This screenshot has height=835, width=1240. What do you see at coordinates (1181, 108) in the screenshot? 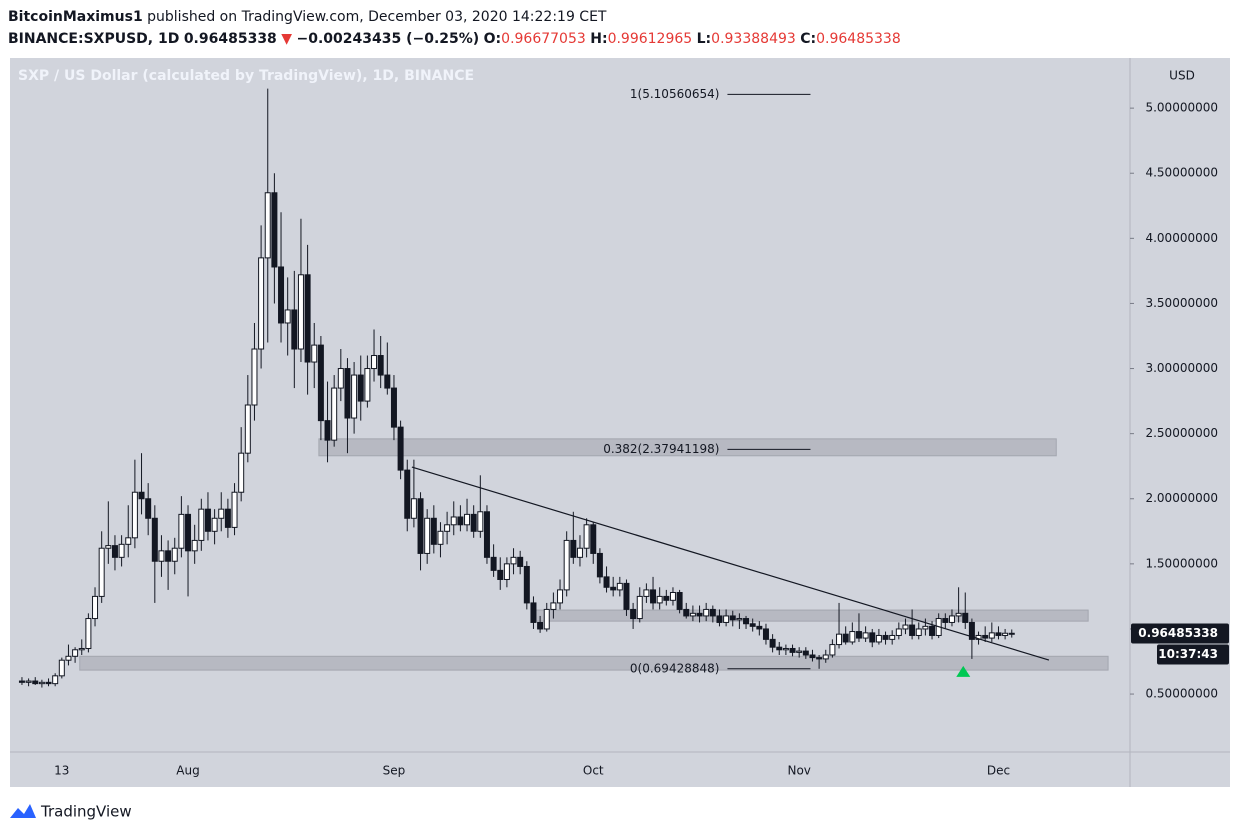
I see `y-tick-label: 5.00000000` at bounding box center [1181, 108].